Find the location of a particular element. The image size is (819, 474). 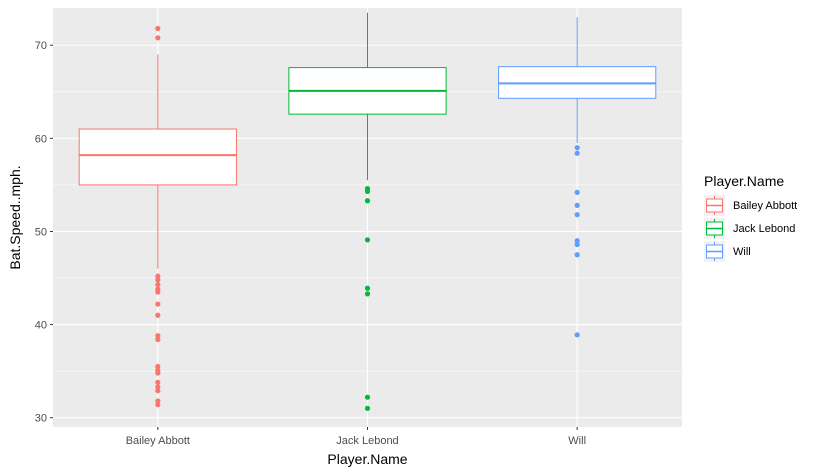

legend-label: Jack Lebond is located at coordinates (764, 229).